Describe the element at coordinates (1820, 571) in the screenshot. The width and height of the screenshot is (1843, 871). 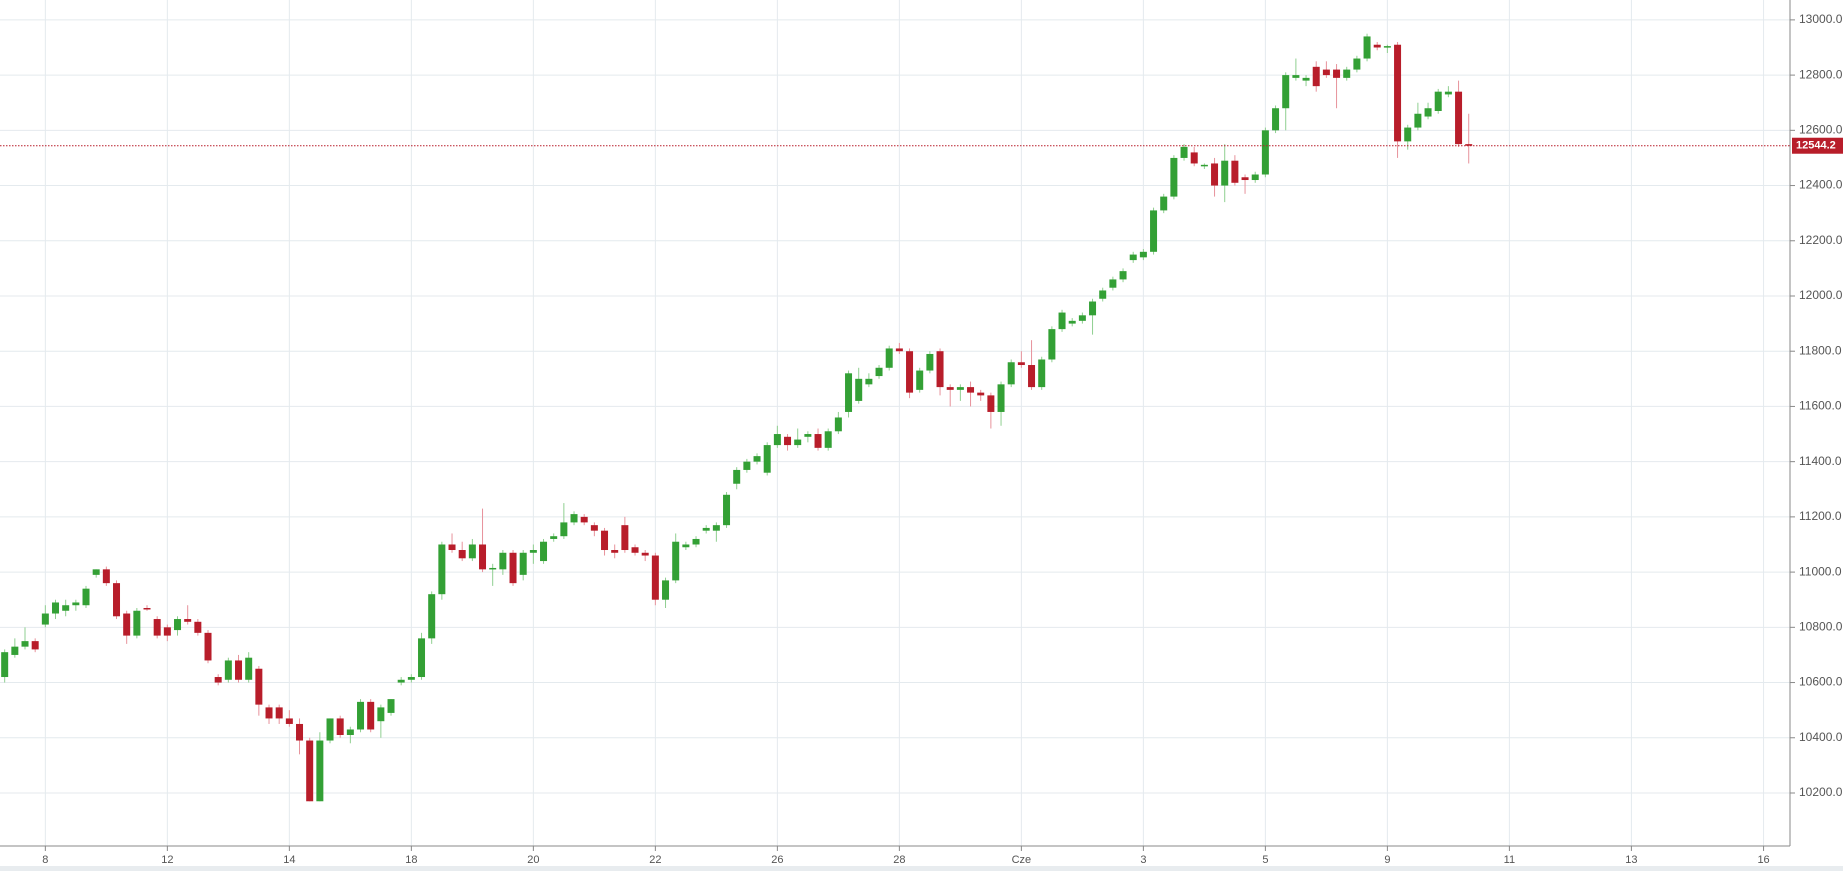
I see `y-tick-label: 11000.0` at that location.